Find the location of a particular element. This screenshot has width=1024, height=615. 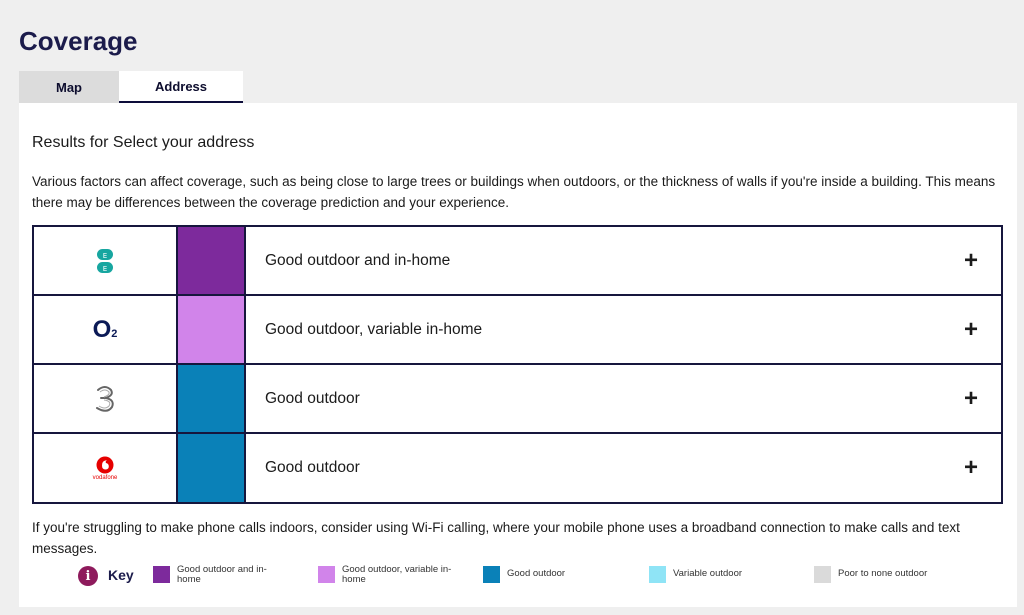

page-title: Coverage is located at coordinates (78, 41).